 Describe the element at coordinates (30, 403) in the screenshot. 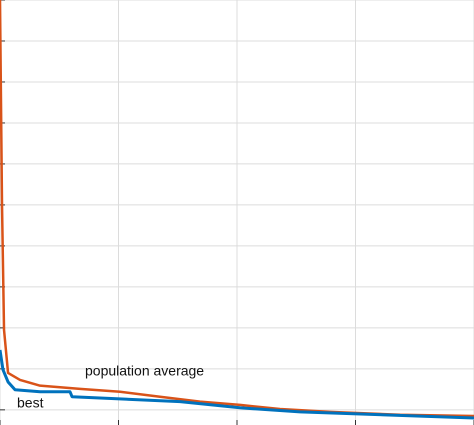

I see `annotation: best` at that location.